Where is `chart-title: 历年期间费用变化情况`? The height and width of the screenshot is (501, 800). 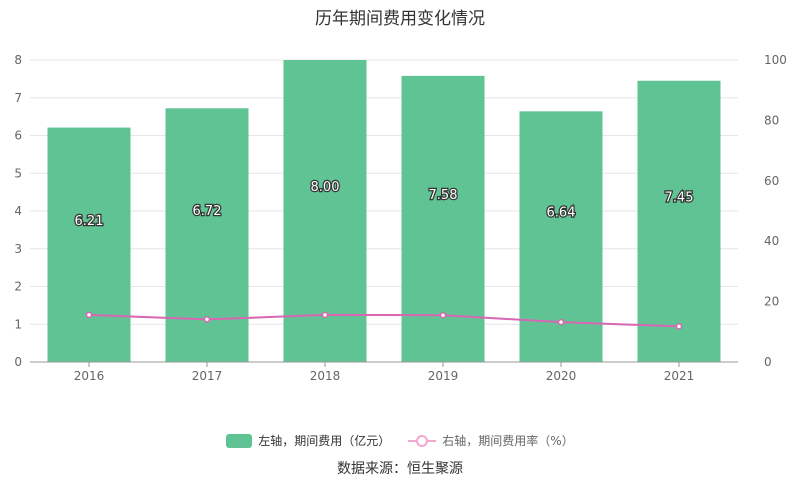 chart-title: 历年期间费用变化情况 is located at coordinates (400, 19).